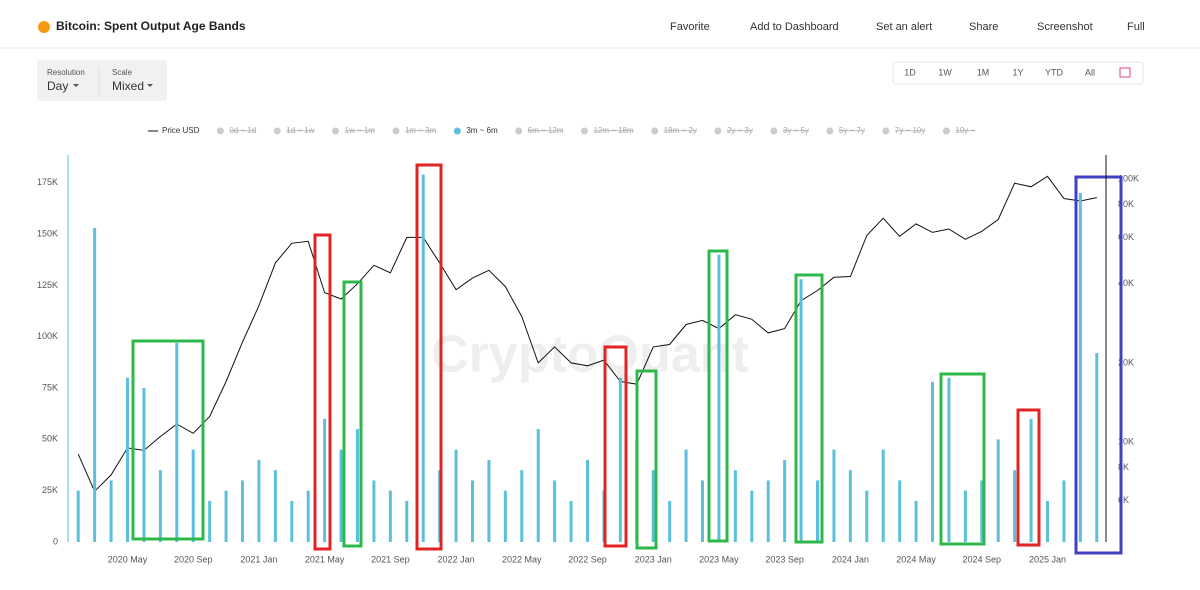 The image size is (1200, 590). What do you see at coordinates (421, 130) in the screenshot?
I see `legend-entry: 1m ~ 3m` at bounding box center [421, 130].